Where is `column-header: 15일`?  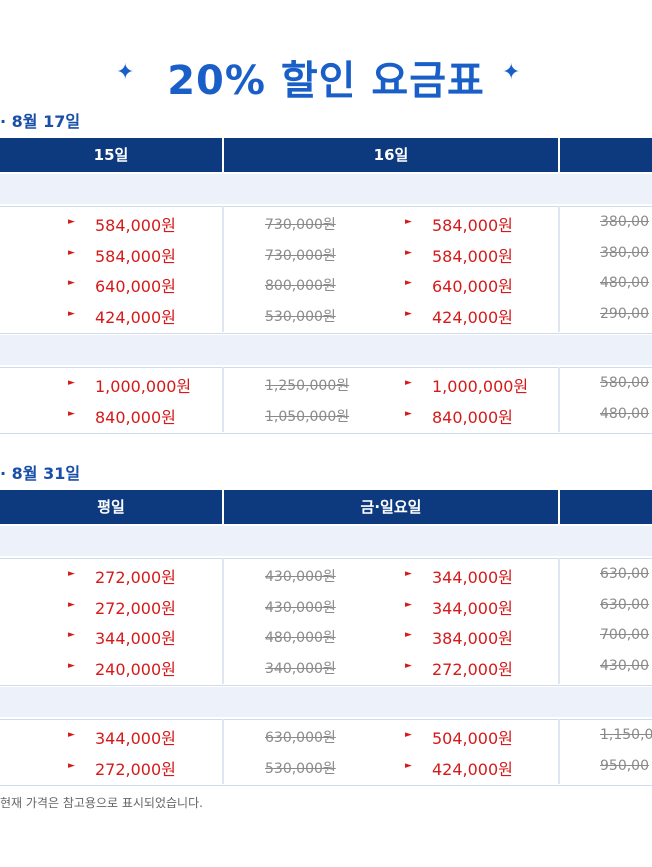
column-header: 15일 is located at coordinates (111, 155).